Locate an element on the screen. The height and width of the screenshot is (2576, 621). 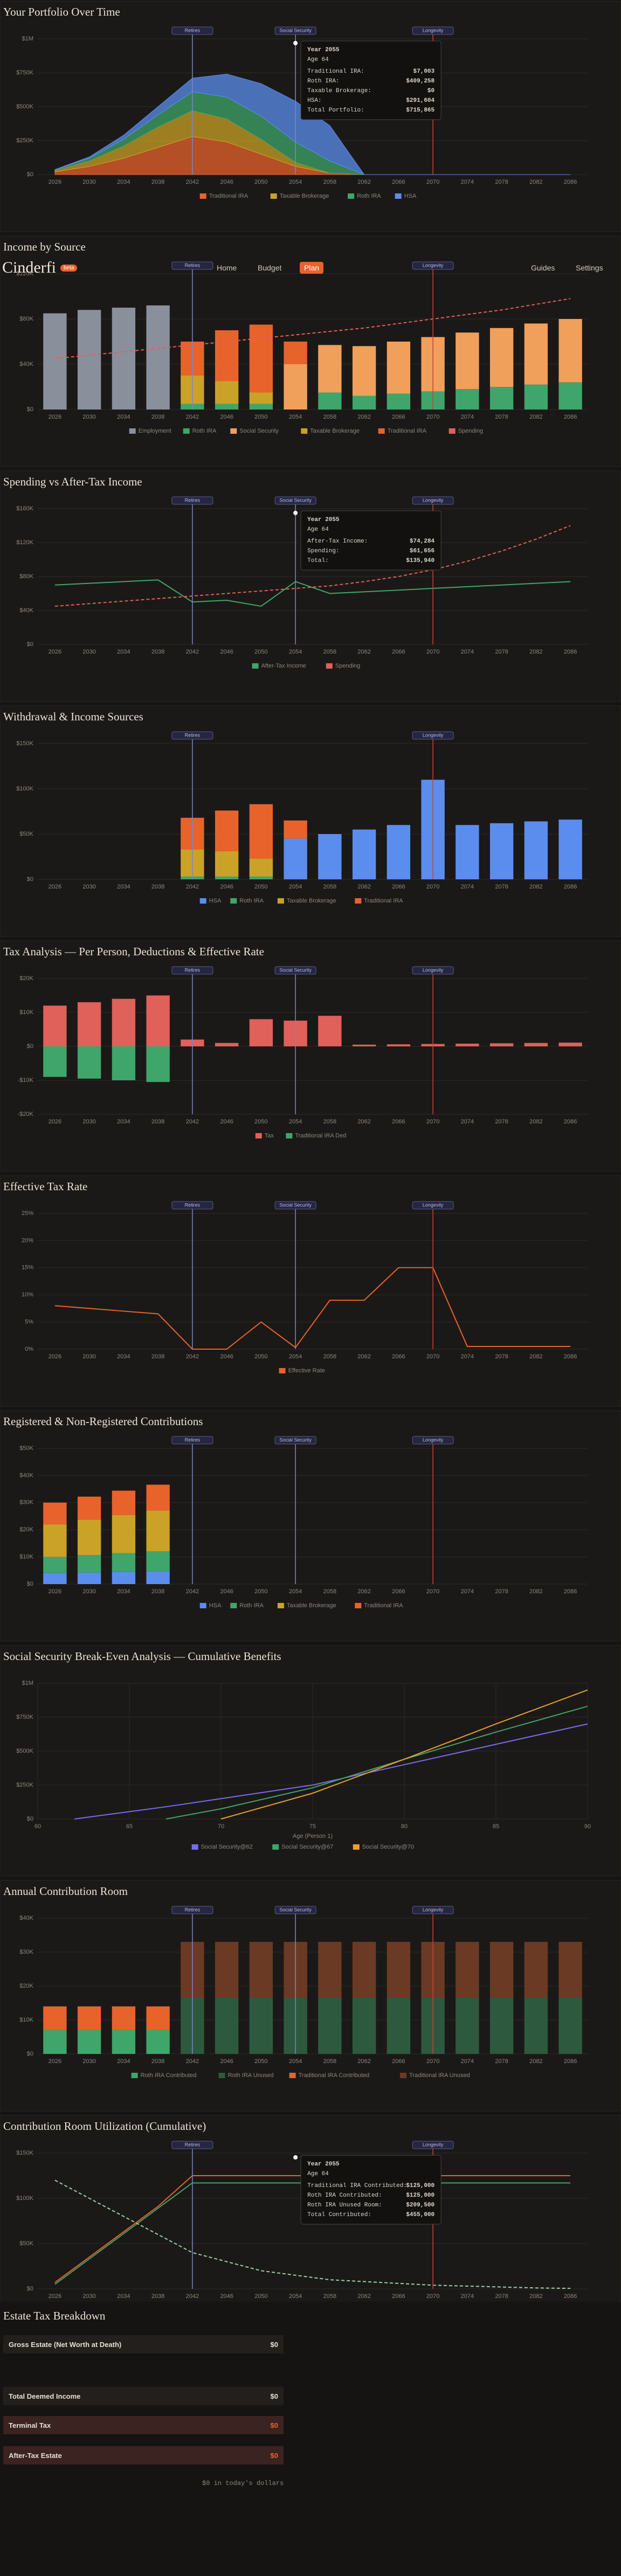
x-tick-label: 2074 is located at coordinates (467, 652).